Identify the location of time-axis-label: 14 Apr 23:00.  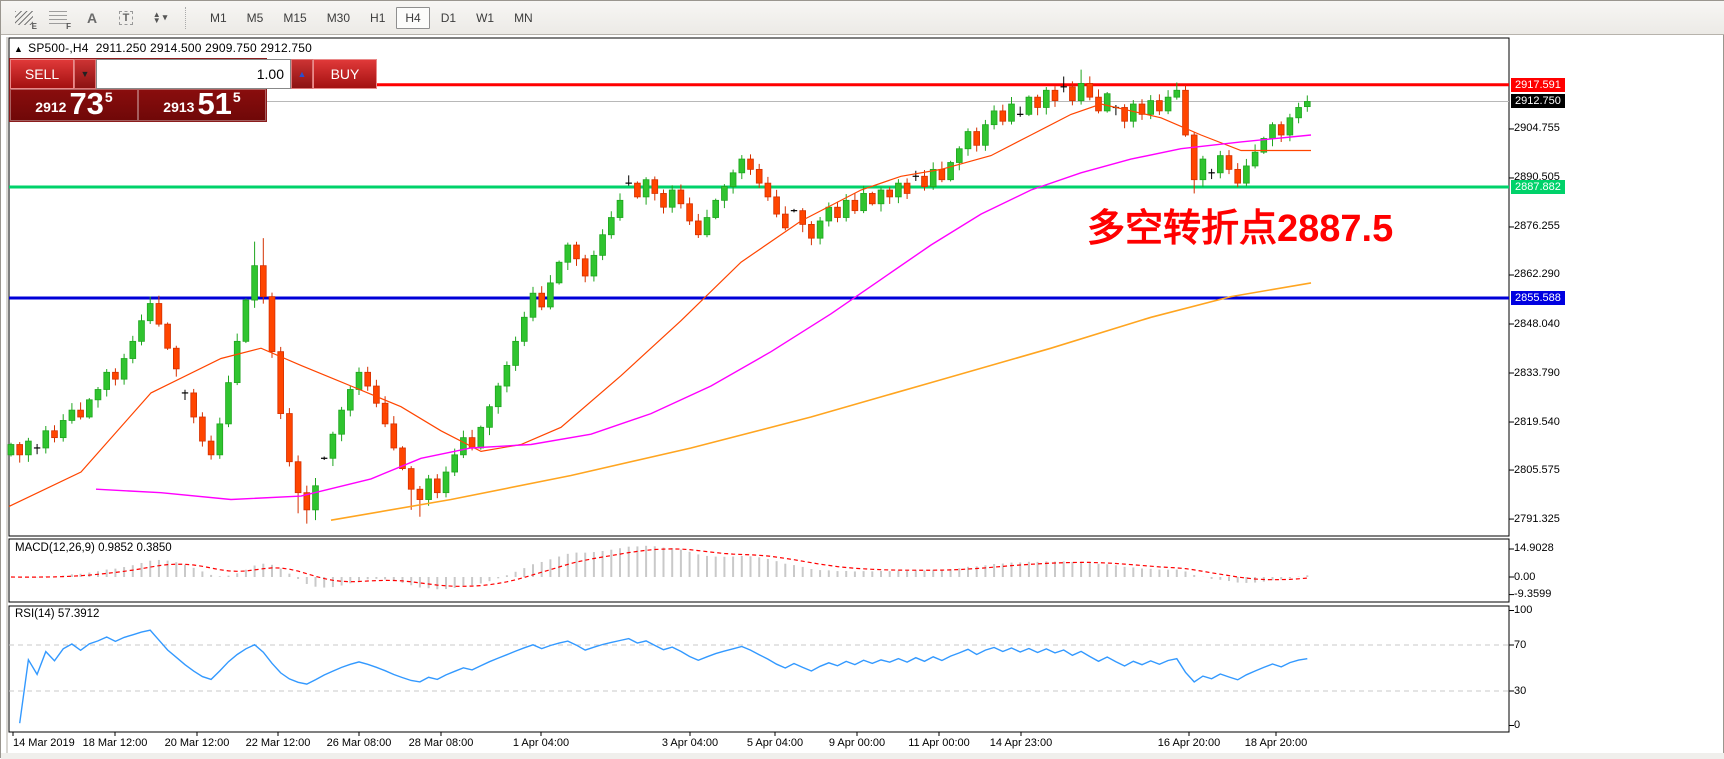
(1021, 743).